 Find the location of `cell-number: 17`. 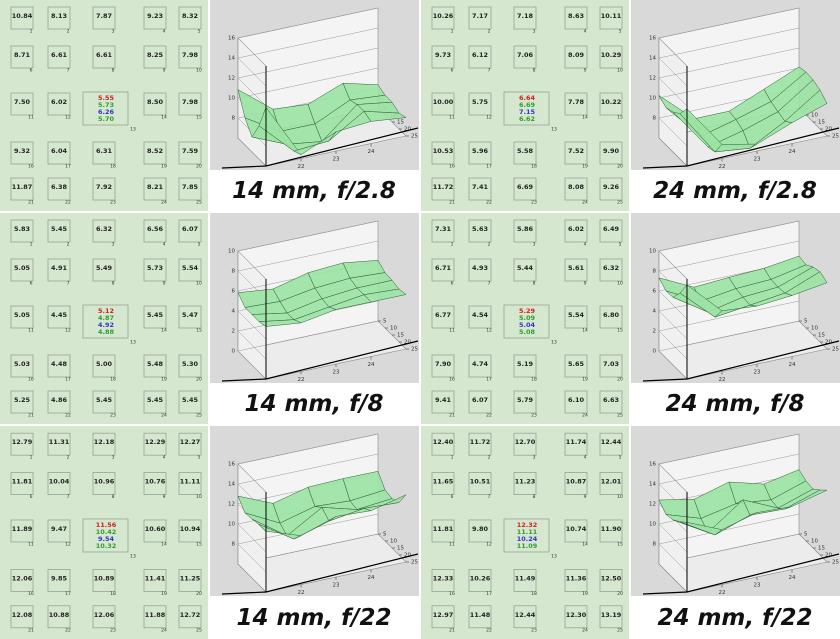

cell-number: 17 is located at coordinates (68, 380).